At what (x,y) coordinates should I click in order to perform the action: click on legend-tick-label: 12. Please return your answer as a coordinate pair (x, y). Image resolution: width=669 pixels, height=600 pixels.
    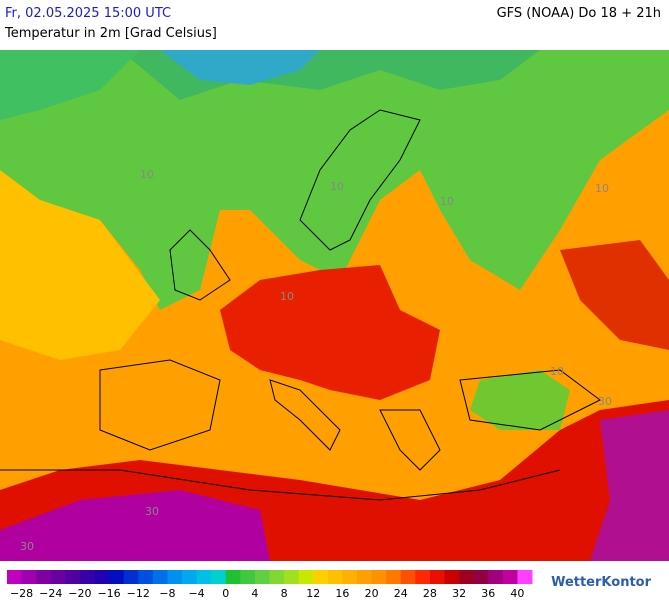
    Looking at the image, I should click on (313, 593).